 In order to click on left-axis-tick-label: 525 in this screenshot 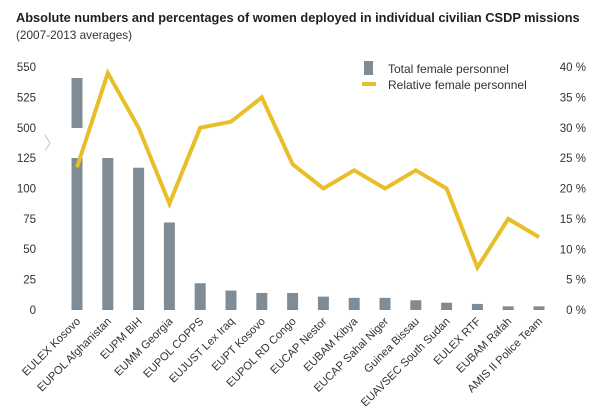, I will do `click(26, 99)`.